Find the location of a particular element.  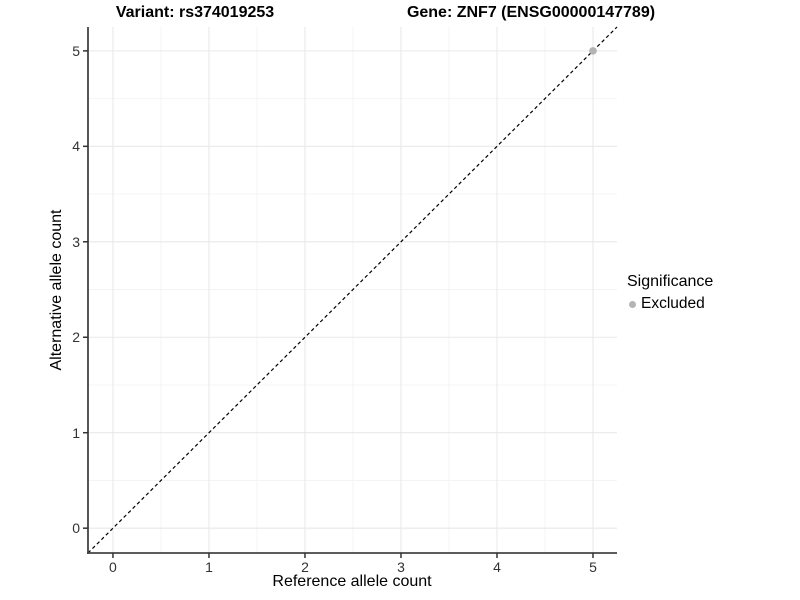

x-tick-label: 0 is located at coordinates (113, 567).